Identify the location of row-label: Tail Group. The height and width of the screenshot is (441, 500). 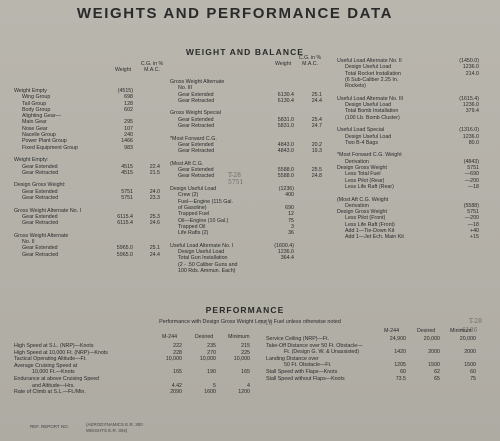
(34, 103).